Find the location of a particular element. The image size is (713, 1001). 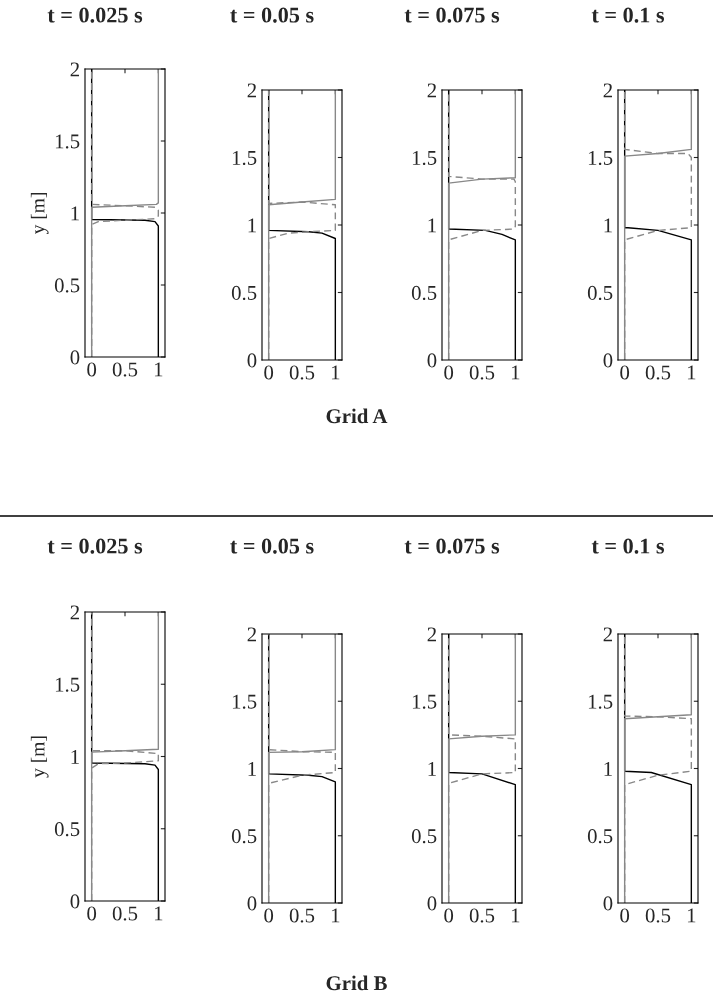

text: Grid B is located at coordinates (356, 983).